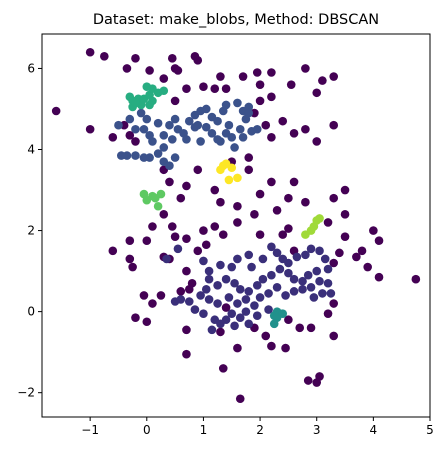 The image size is (438, 451). I want to click on x-tick-label: 4, so click(374, 430).